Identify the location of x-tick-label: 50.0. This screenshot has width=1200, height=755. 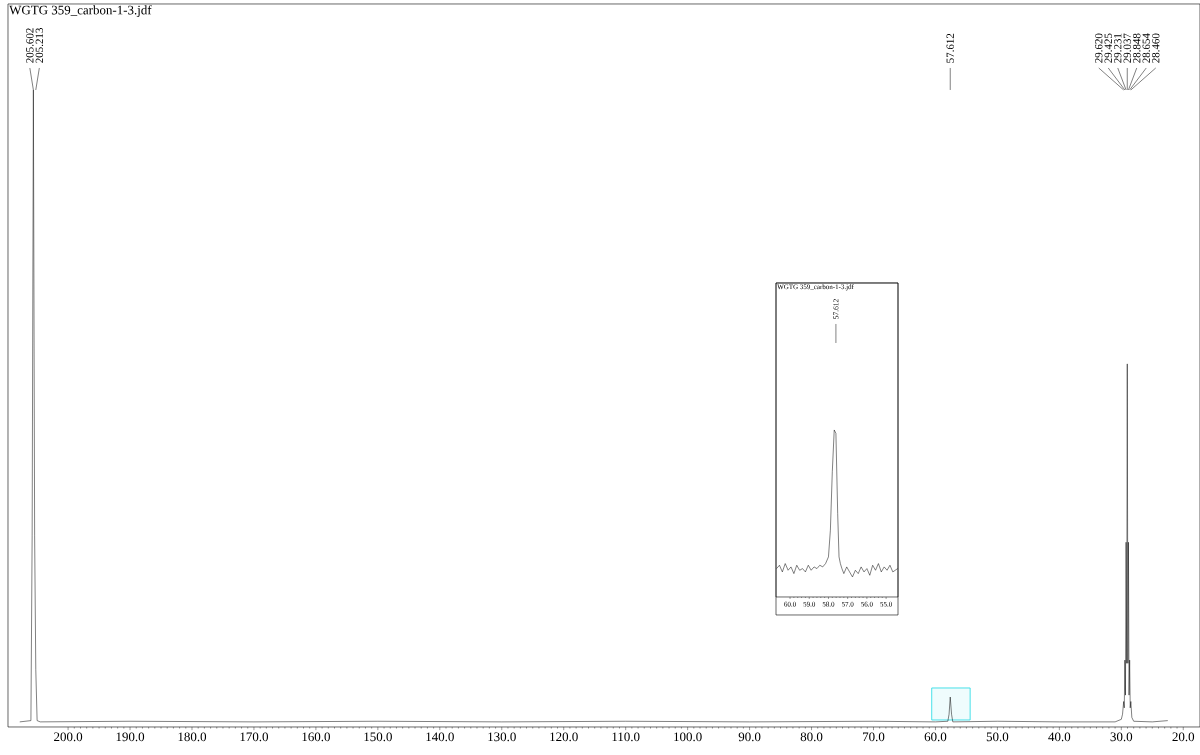
(997, 737).